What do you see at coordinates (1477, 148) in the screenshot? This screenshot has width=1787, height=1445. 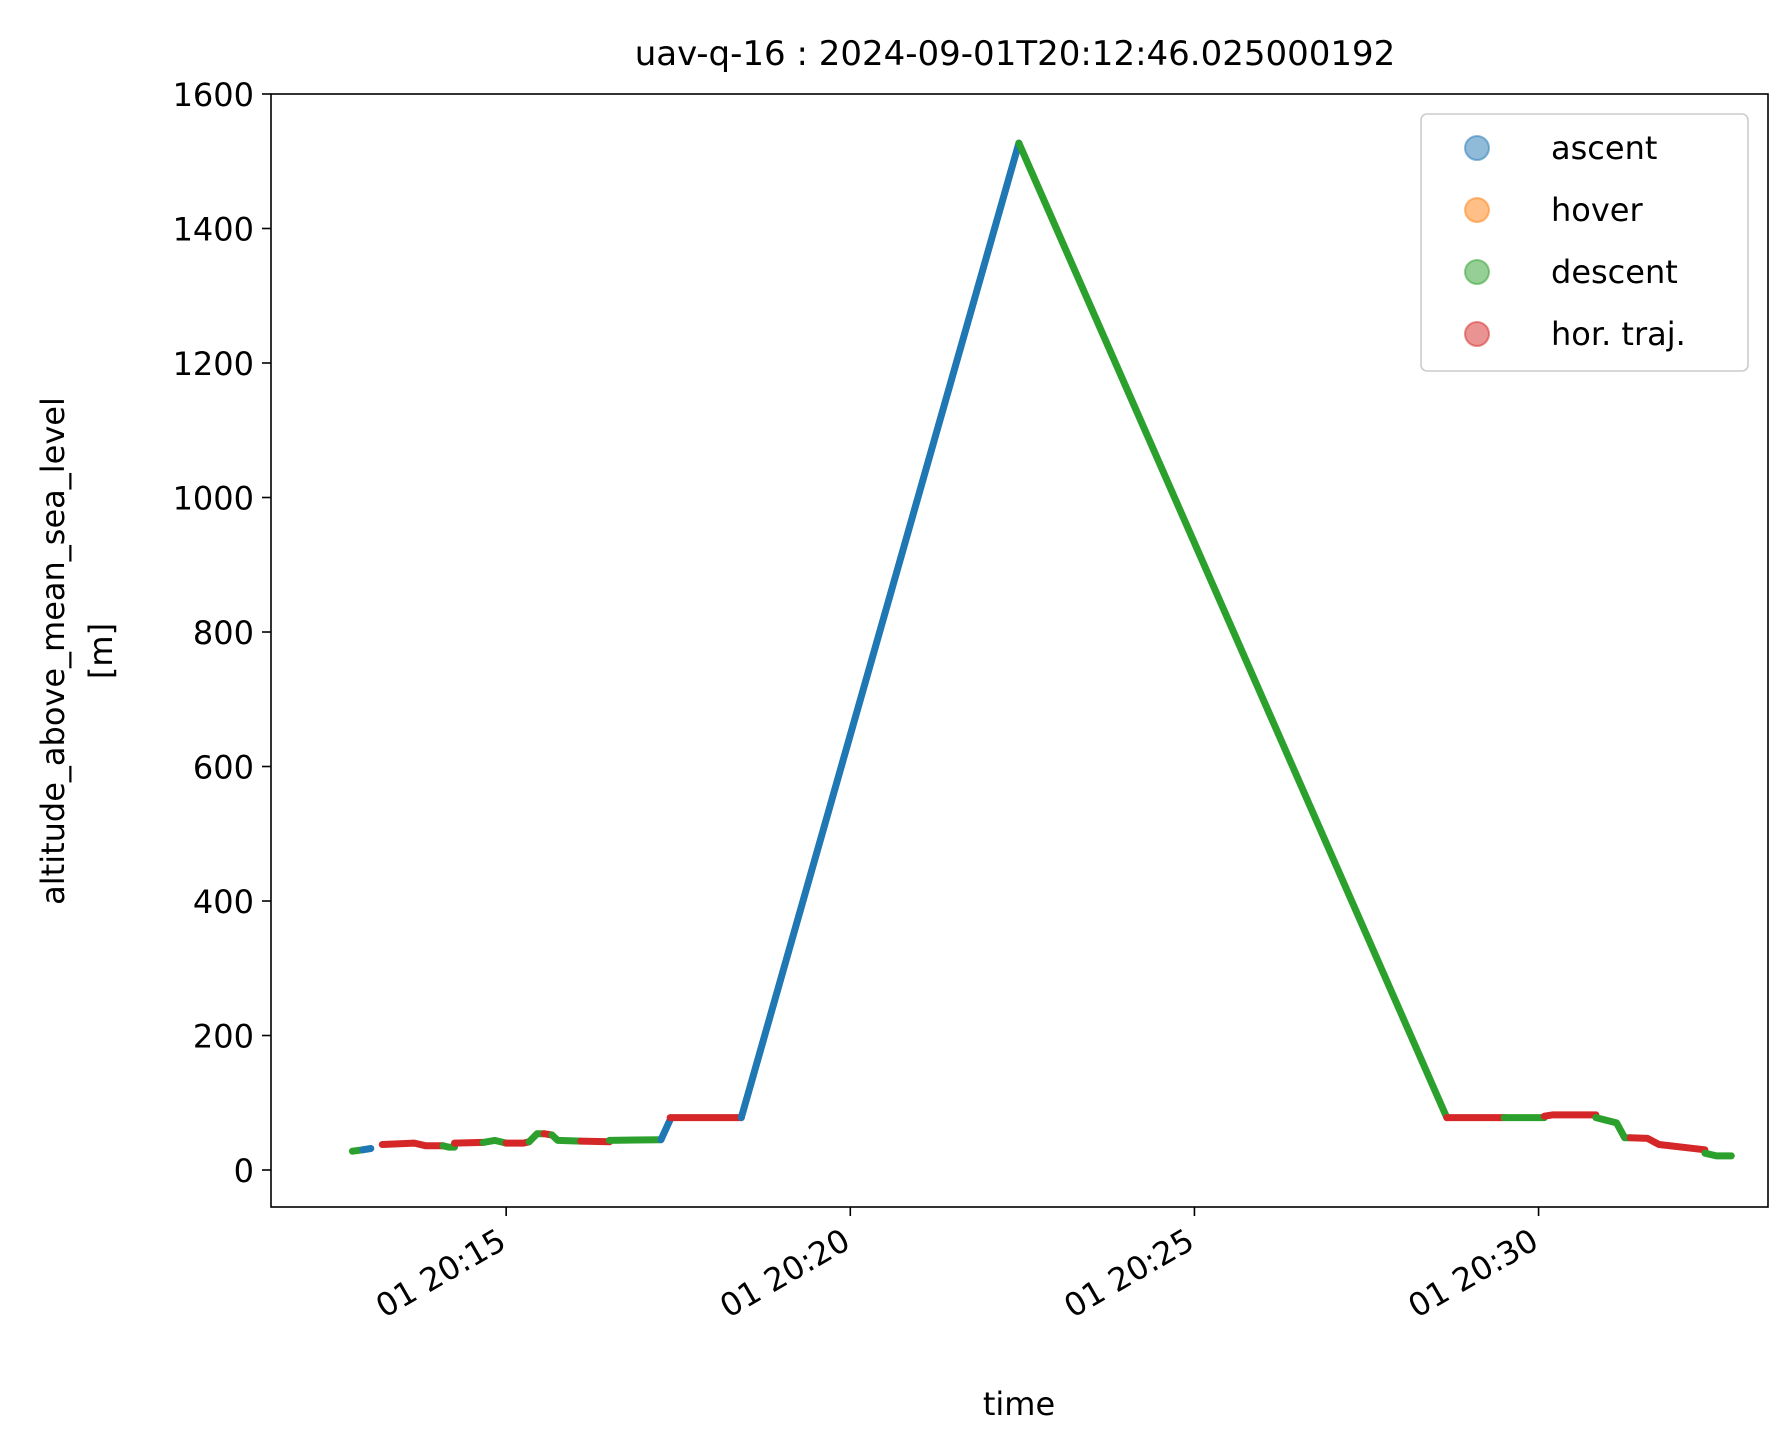 I see `legend-marker-ascent` at bounding box center [1477, 148].